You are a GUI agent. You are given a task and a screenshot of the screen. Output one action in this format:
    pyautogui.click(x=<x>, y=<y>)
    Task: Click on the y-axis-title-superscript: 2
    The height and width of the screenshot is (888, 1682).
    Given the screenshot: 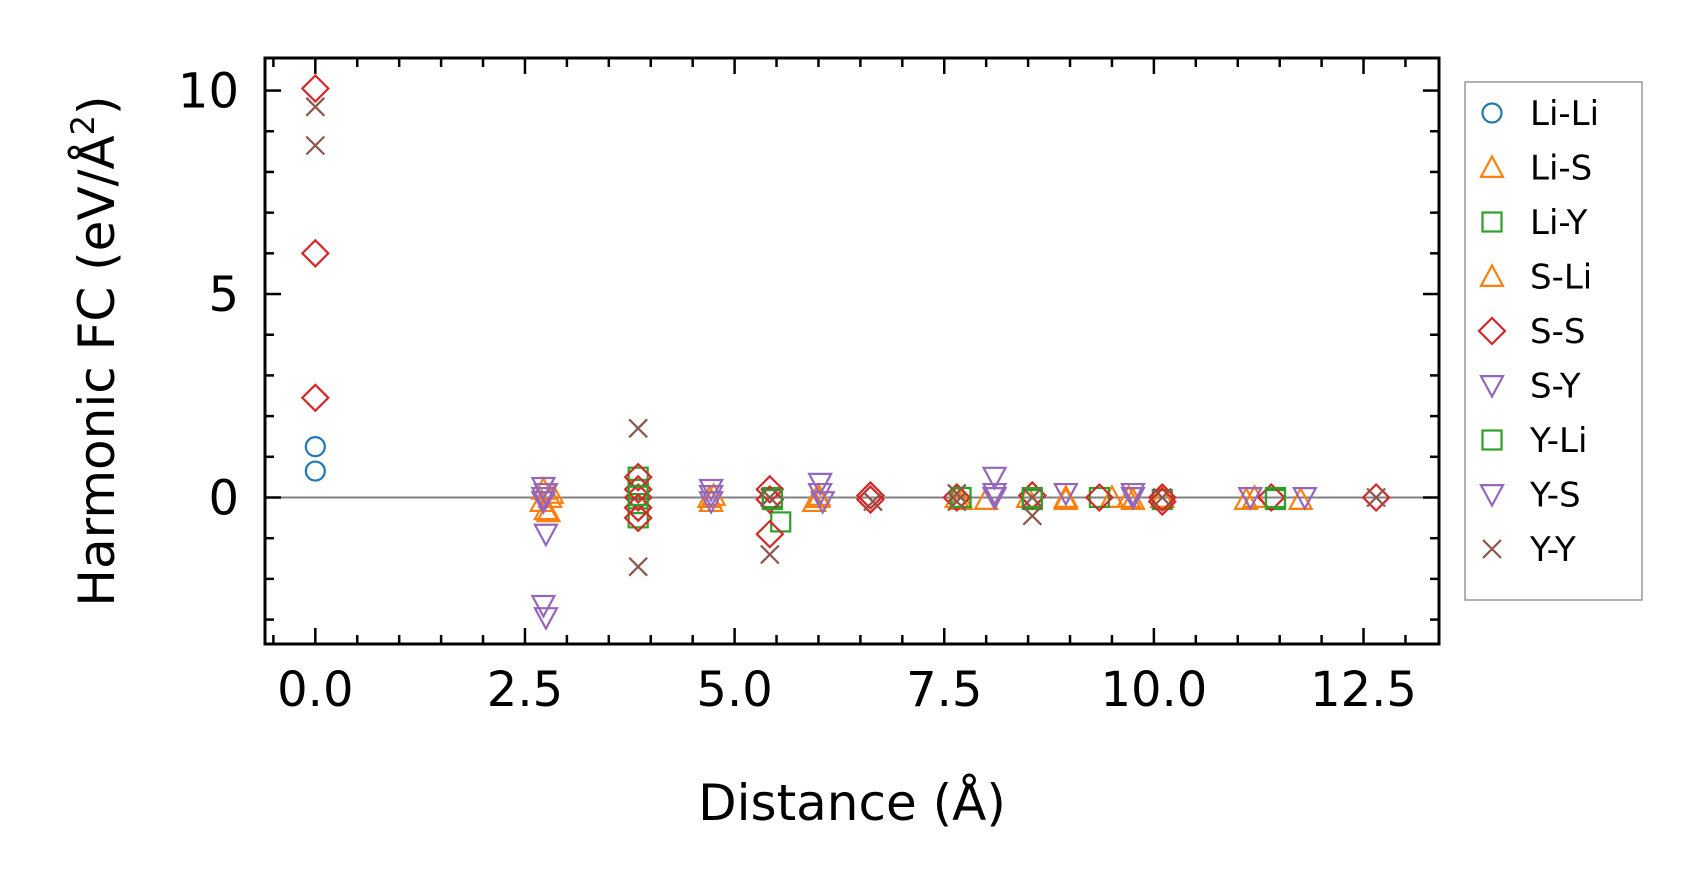 What is the action you would take?
    pyautogui.click(x=83, y=125)
    